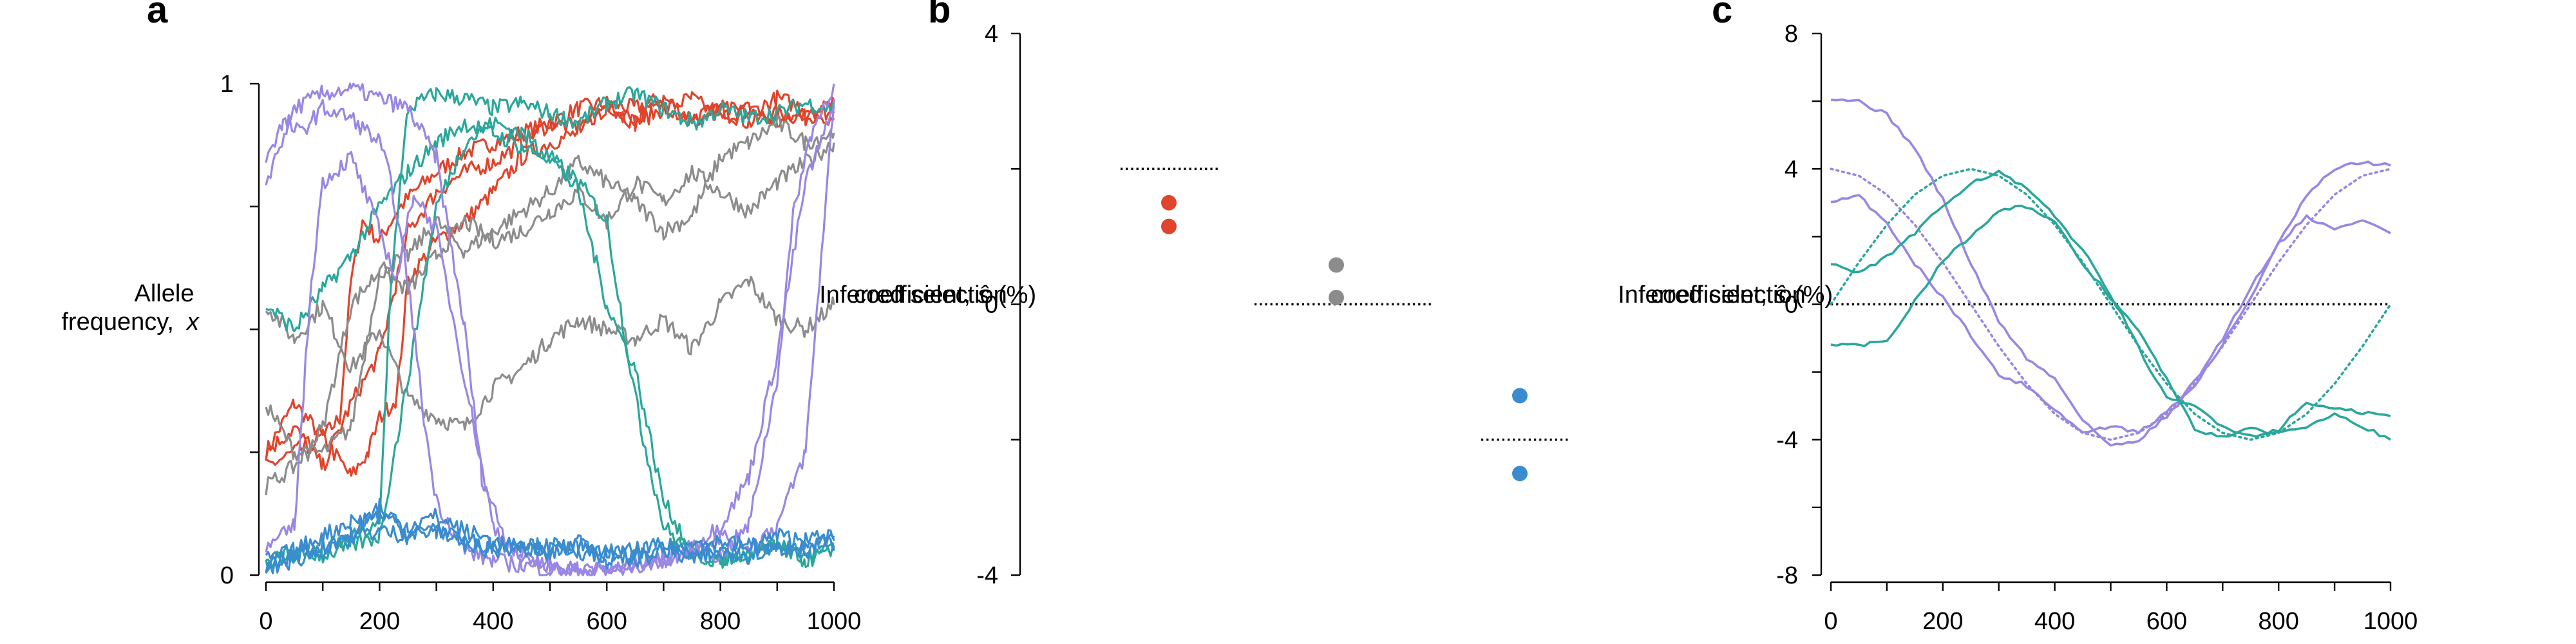 The image size is (2576, 644). Describe the element at coordinates (720, 621) in the screenshot. I see `panel-a-x-tick-label: 800` at that location.